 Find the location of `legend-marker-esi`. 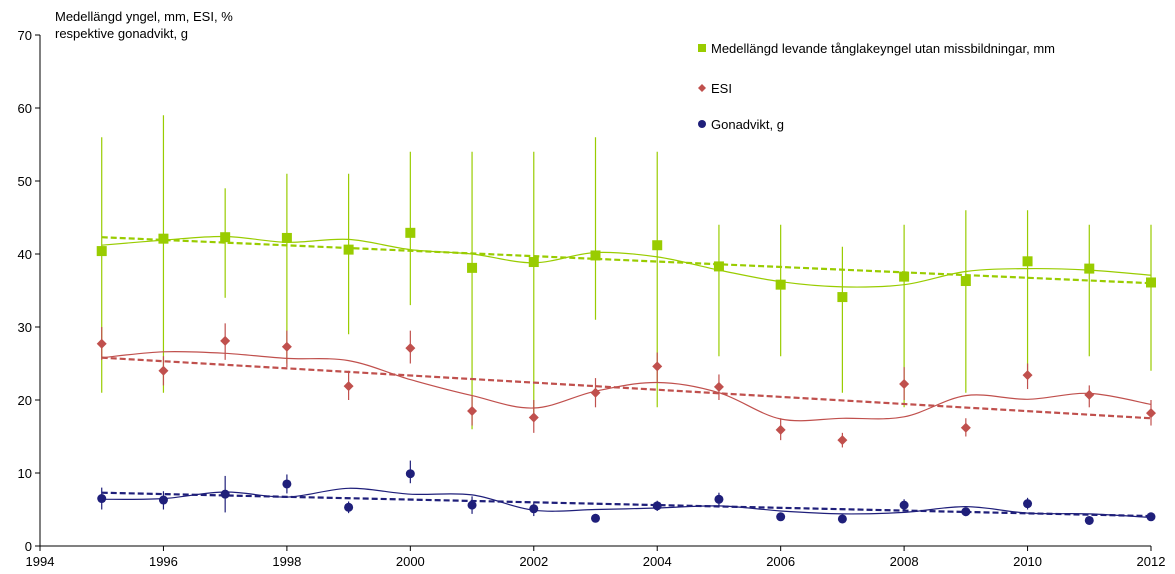

legend-marker-esi is located at coordinates (702, 88).